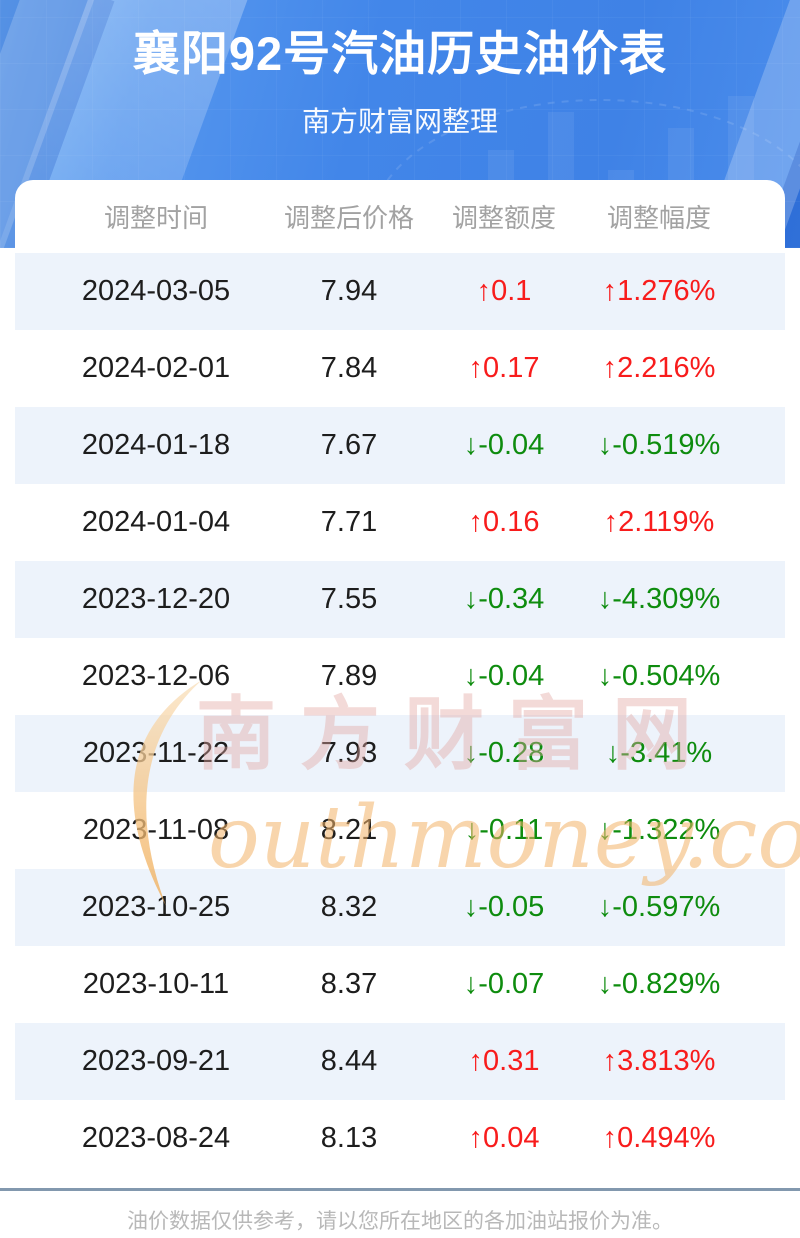 The height and width of the screenshot is (1238, 800). I want to click on price-cell: 7.84, so click(349, 368).